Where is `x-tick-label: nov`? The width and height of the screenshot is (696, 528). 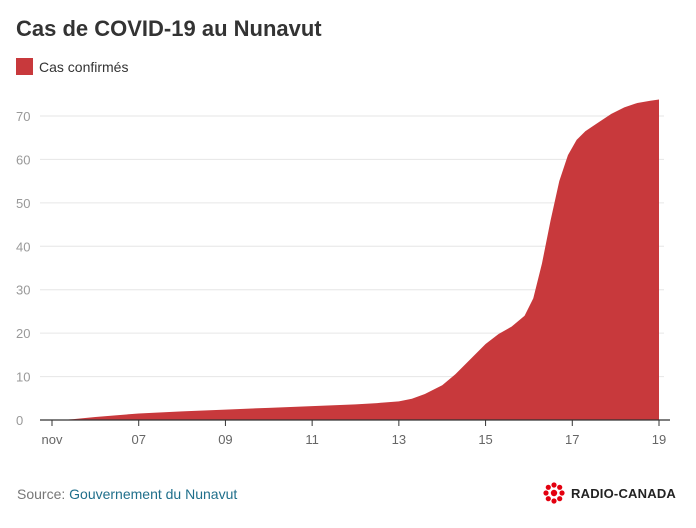 x-tick-label: nov is located at coordinates (52, 439).